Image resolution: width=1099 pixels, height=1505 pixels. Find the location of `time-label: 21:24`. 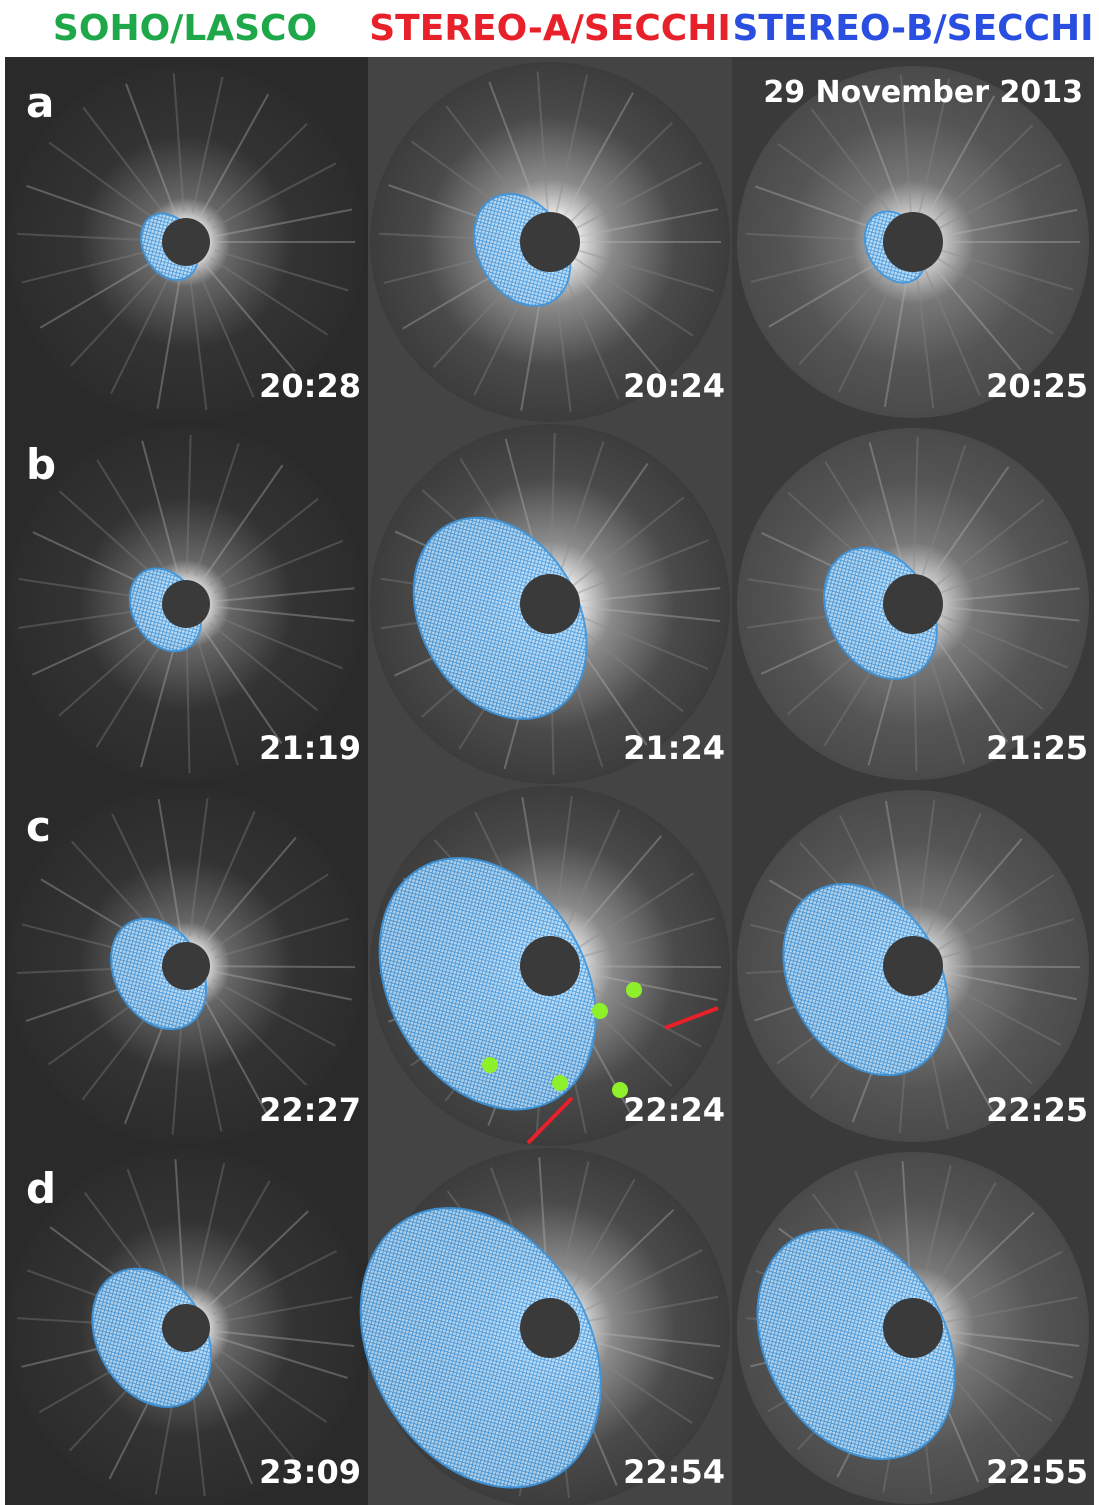

time-label: 21:24 is located at coordinates (674, 748).